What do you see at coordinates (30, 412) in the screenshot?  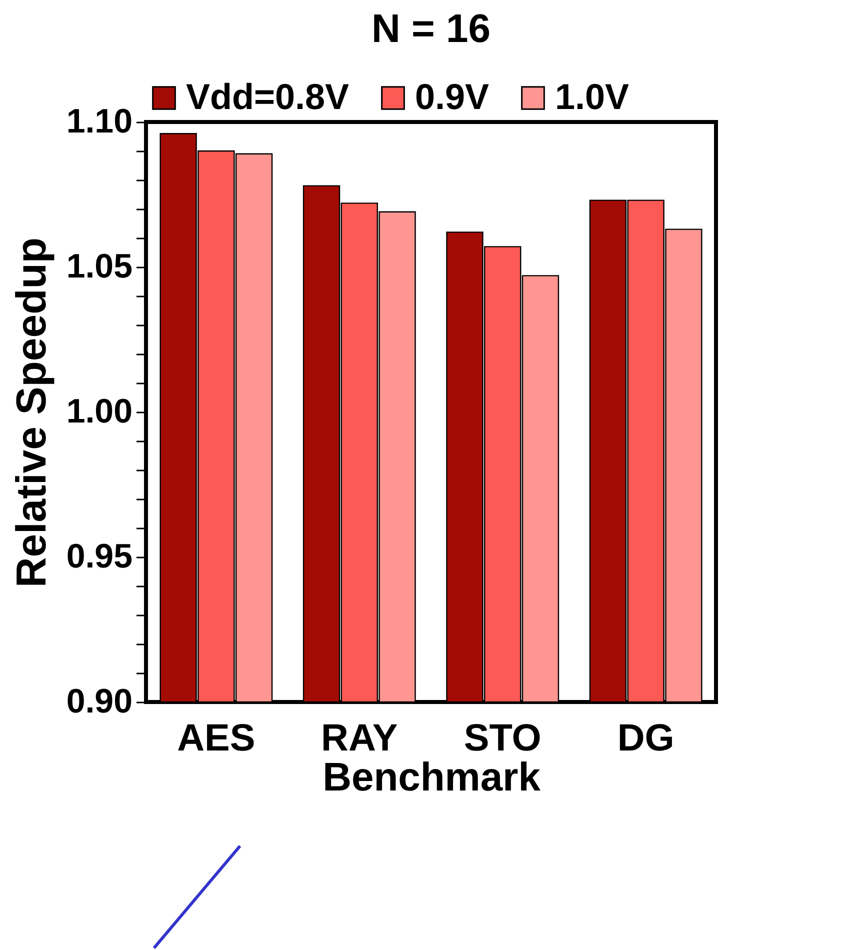 I see `y-axis-title: Relative Speedup` at bounding box center [30, 412].